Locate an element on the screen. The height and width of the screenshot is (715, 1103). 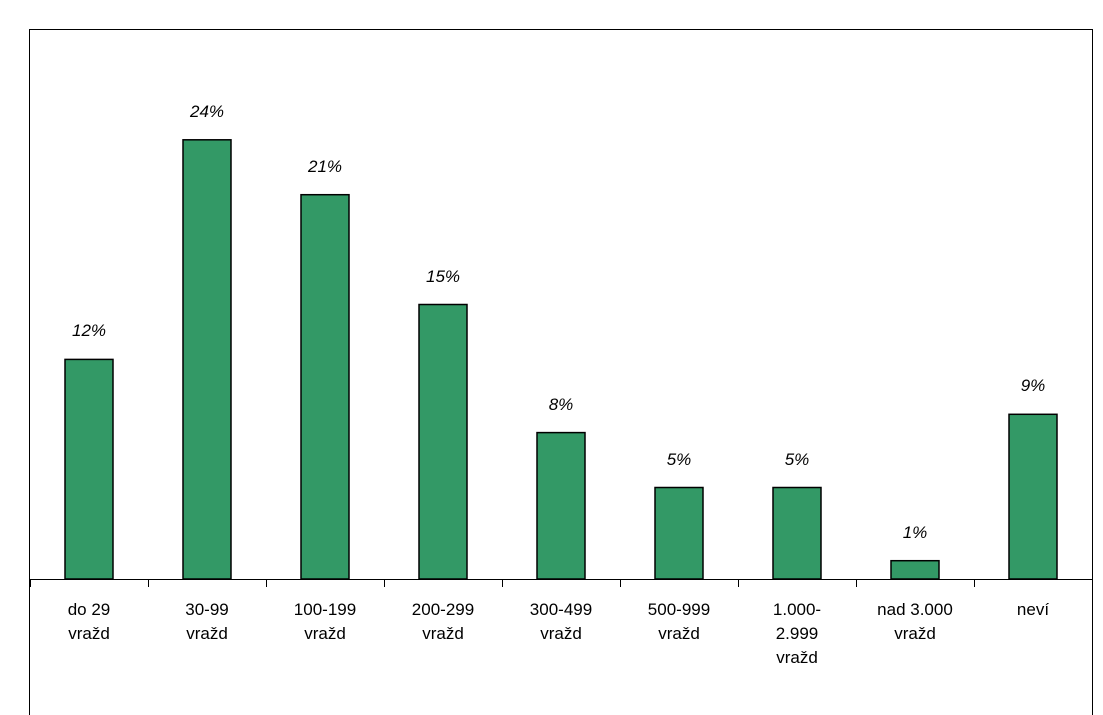
value-label: 21% is located at coordinates (325, 166).